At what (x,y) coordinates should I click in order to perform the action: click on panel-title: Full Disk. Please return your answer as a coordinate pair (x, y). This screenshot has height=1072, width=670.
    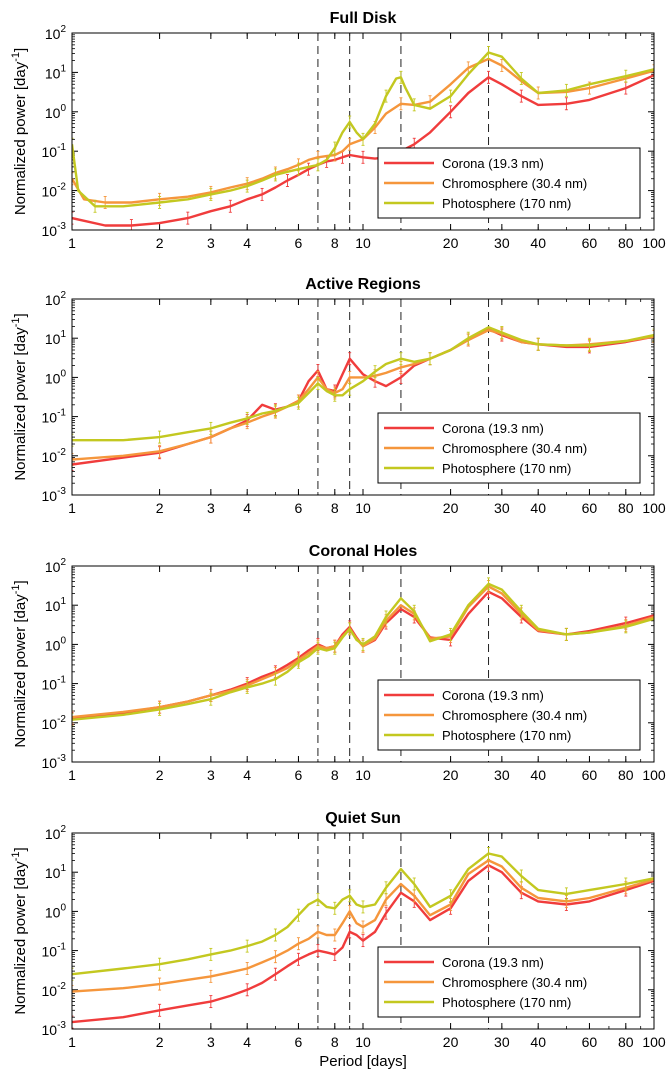
    Looking at the image, I should click on (363, 18).